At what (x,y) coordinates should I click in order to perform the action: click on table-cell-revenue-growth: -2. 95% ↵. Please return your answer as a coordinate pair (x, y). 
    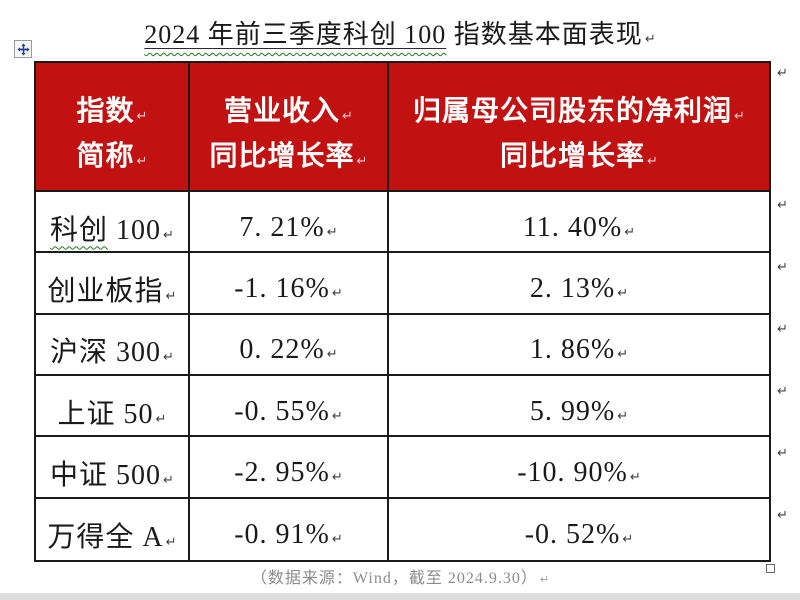
    Looking at the image, I should click on (289, 468).